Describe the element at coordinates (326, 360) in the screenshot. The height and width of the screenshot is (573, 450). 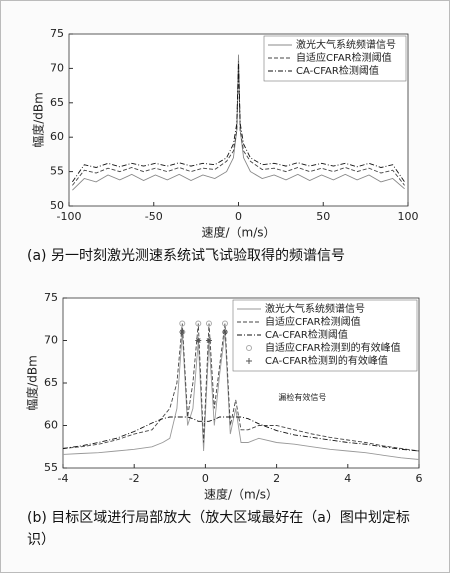
I see `legend-label: CA-CFAR检测到的有效峰值` at that location.